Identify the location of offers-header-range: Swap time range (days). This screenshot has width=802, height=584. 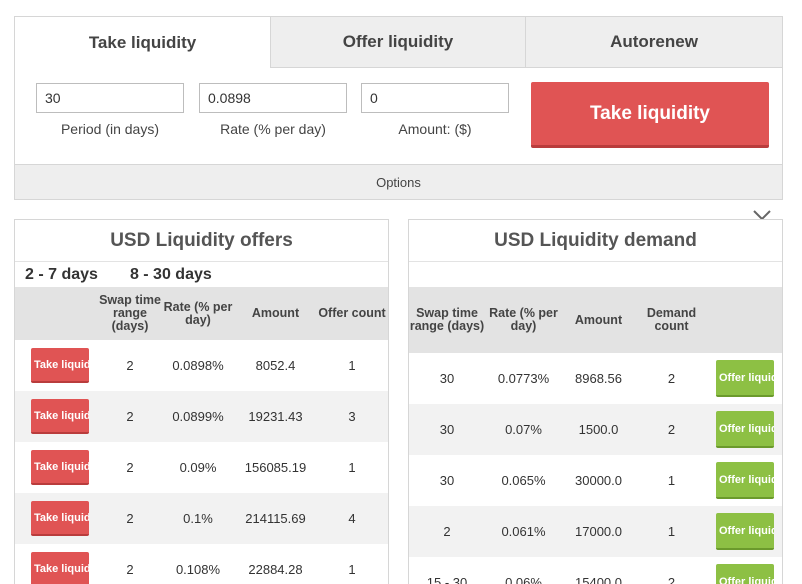
(130, 313).